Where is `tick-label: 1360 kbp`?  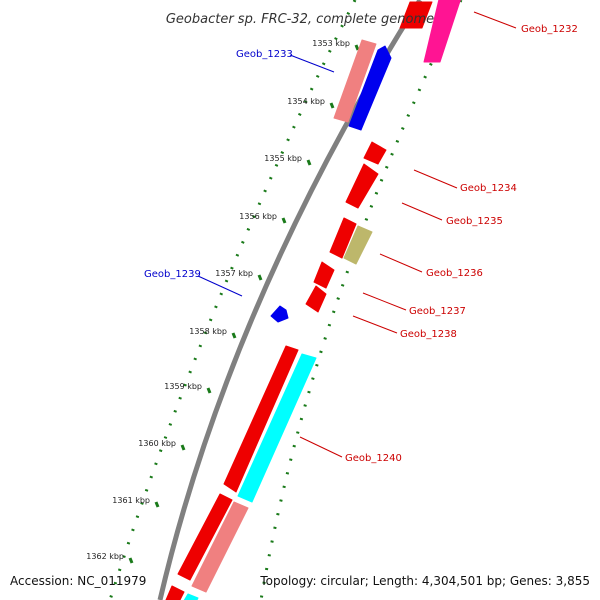 tick-label: 1360 kbp is located at coordinates (157, 443).